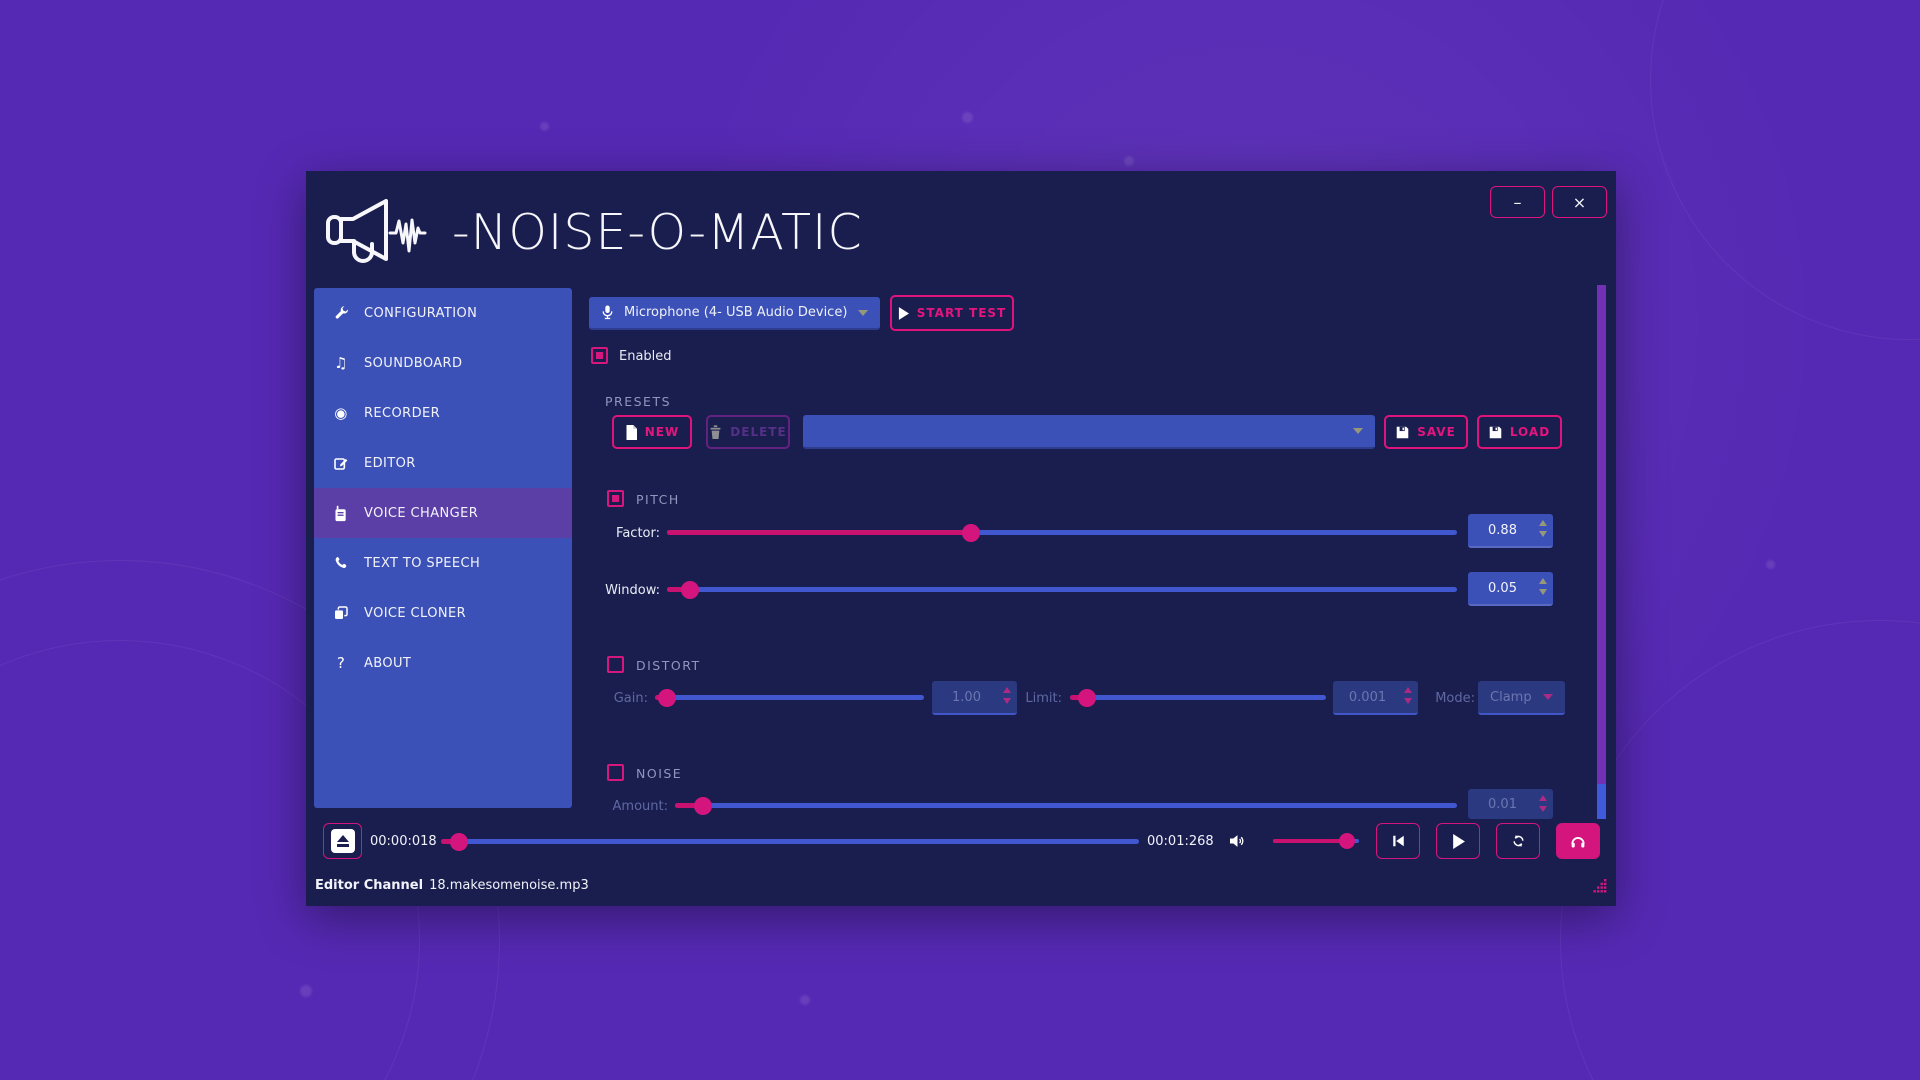 This screenshot has height=1080, width=1920. Describe the element at coordinates (715, 432) in the screenshot. I see `trash-icon` at that location.